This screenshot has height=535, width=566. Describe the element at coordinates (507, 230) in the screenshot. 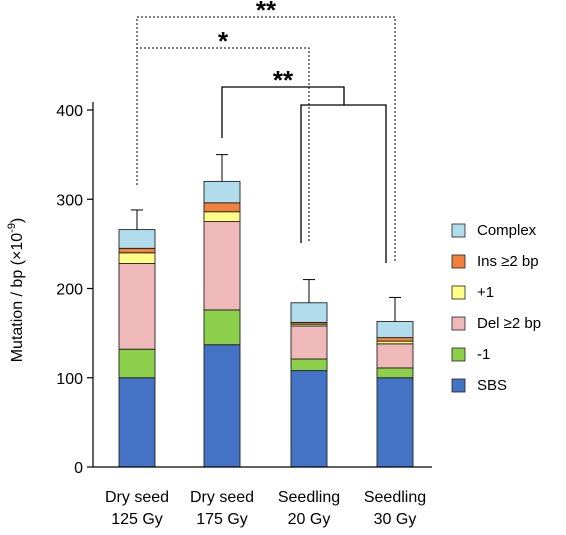

I see `legend-label: Complex` at that location.